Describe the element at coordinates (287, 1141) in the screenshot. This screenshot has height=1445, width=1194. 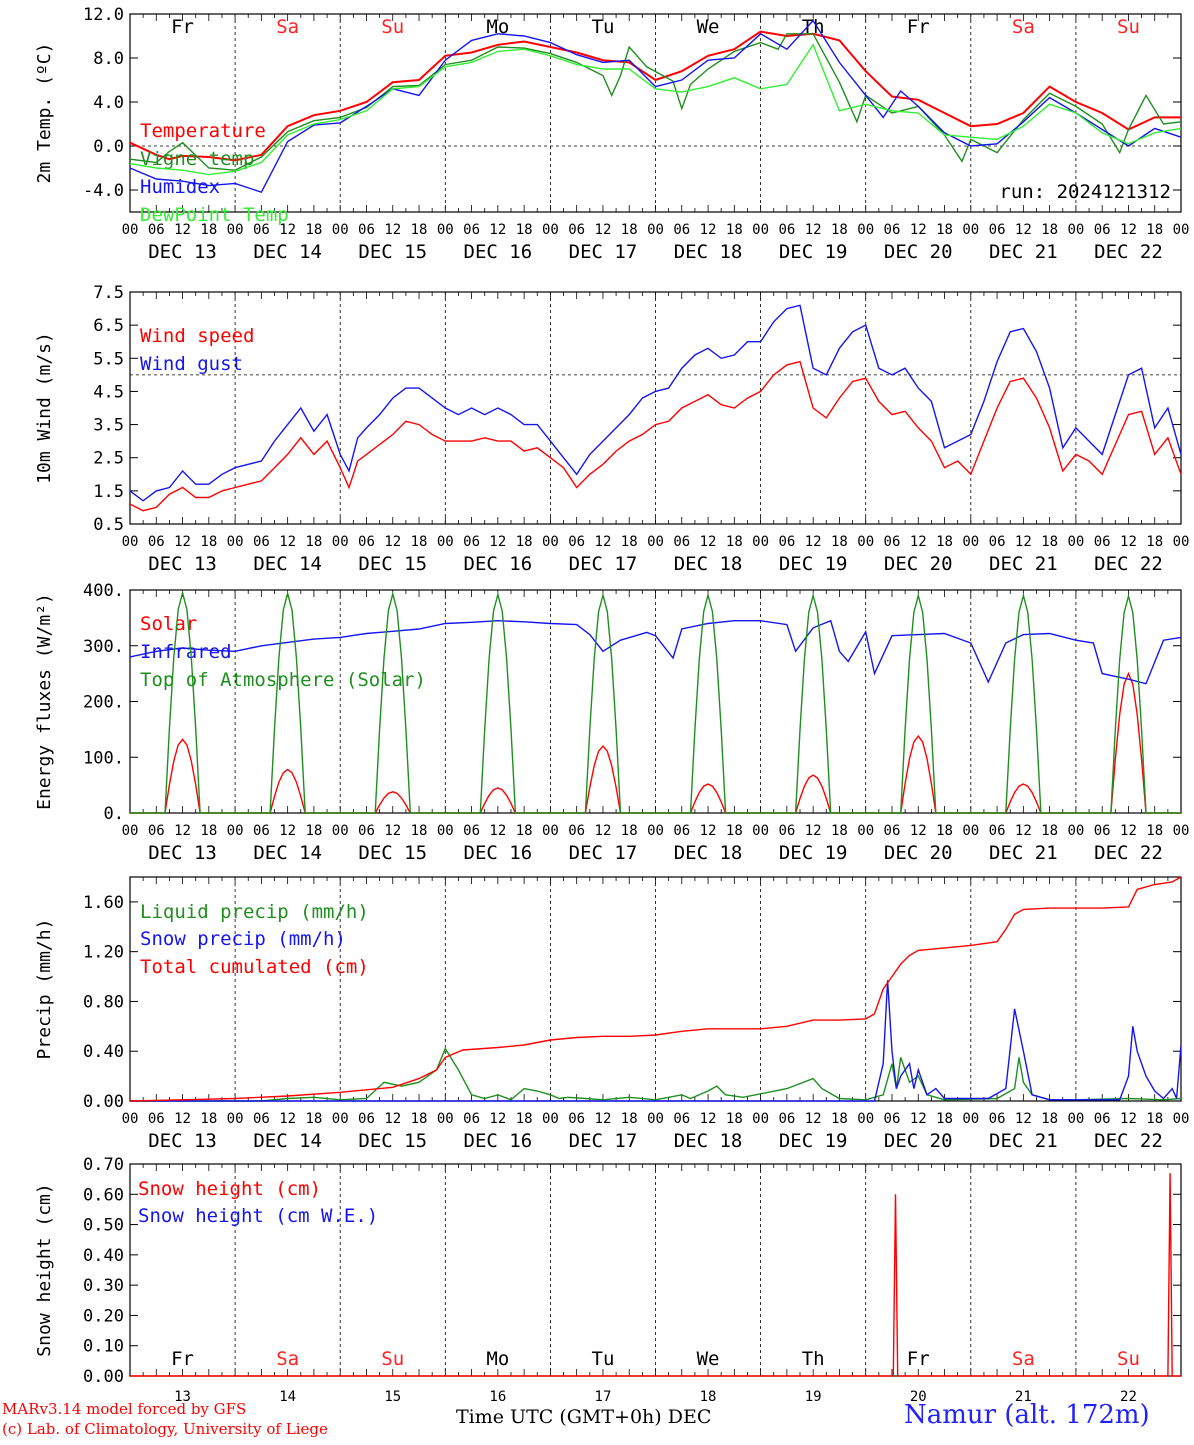
I see `date-label: DEC 14` at that location.